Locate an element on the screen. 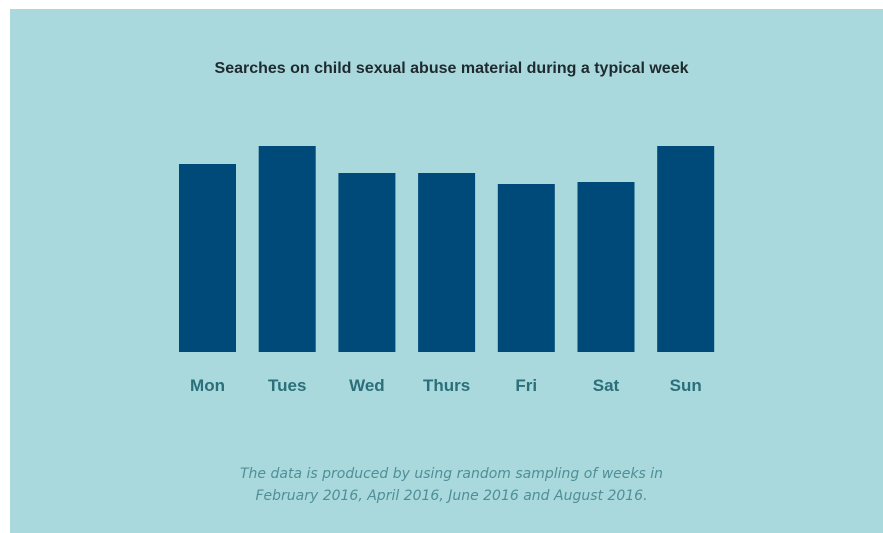 Image resolution: width=883 pixels, height=533 pixels. category-label-thurs: Thurs is located at coordinates (446, 385).